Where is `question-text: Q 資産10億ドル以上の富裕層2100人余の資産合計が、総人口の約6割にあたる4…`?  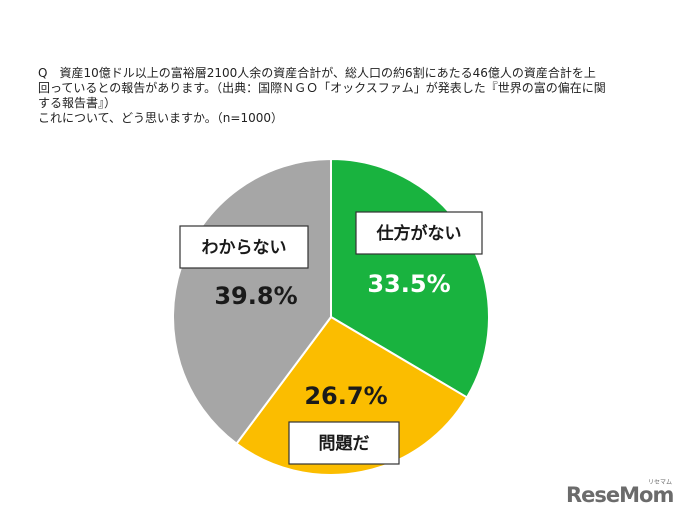
question-text: Q 資産10億ドル以上の富裕層2100人余の資産合計が、総人口の約6割にあたる4… is located at coordinates (338, 96).